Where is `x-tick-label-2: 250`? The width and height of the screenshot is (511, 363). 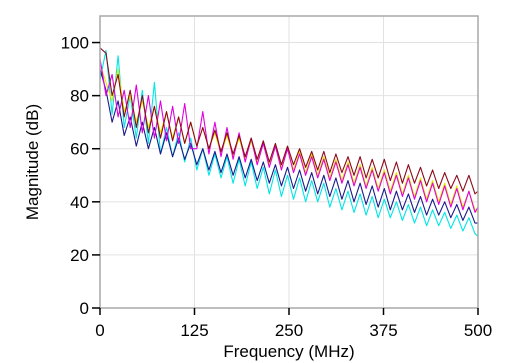 x-tick-label-2: 250 is located at coordinates (289, 330).